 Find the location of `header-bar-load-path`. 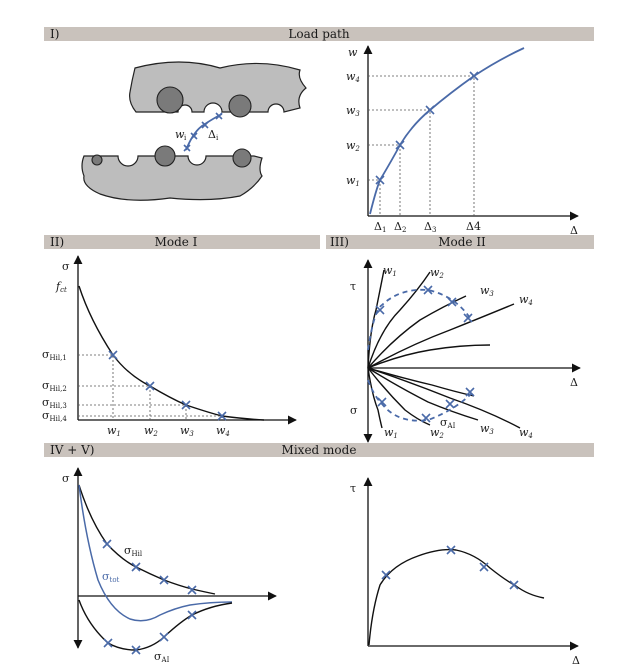

header-bar-load-path is located at coordinates (319, 34).